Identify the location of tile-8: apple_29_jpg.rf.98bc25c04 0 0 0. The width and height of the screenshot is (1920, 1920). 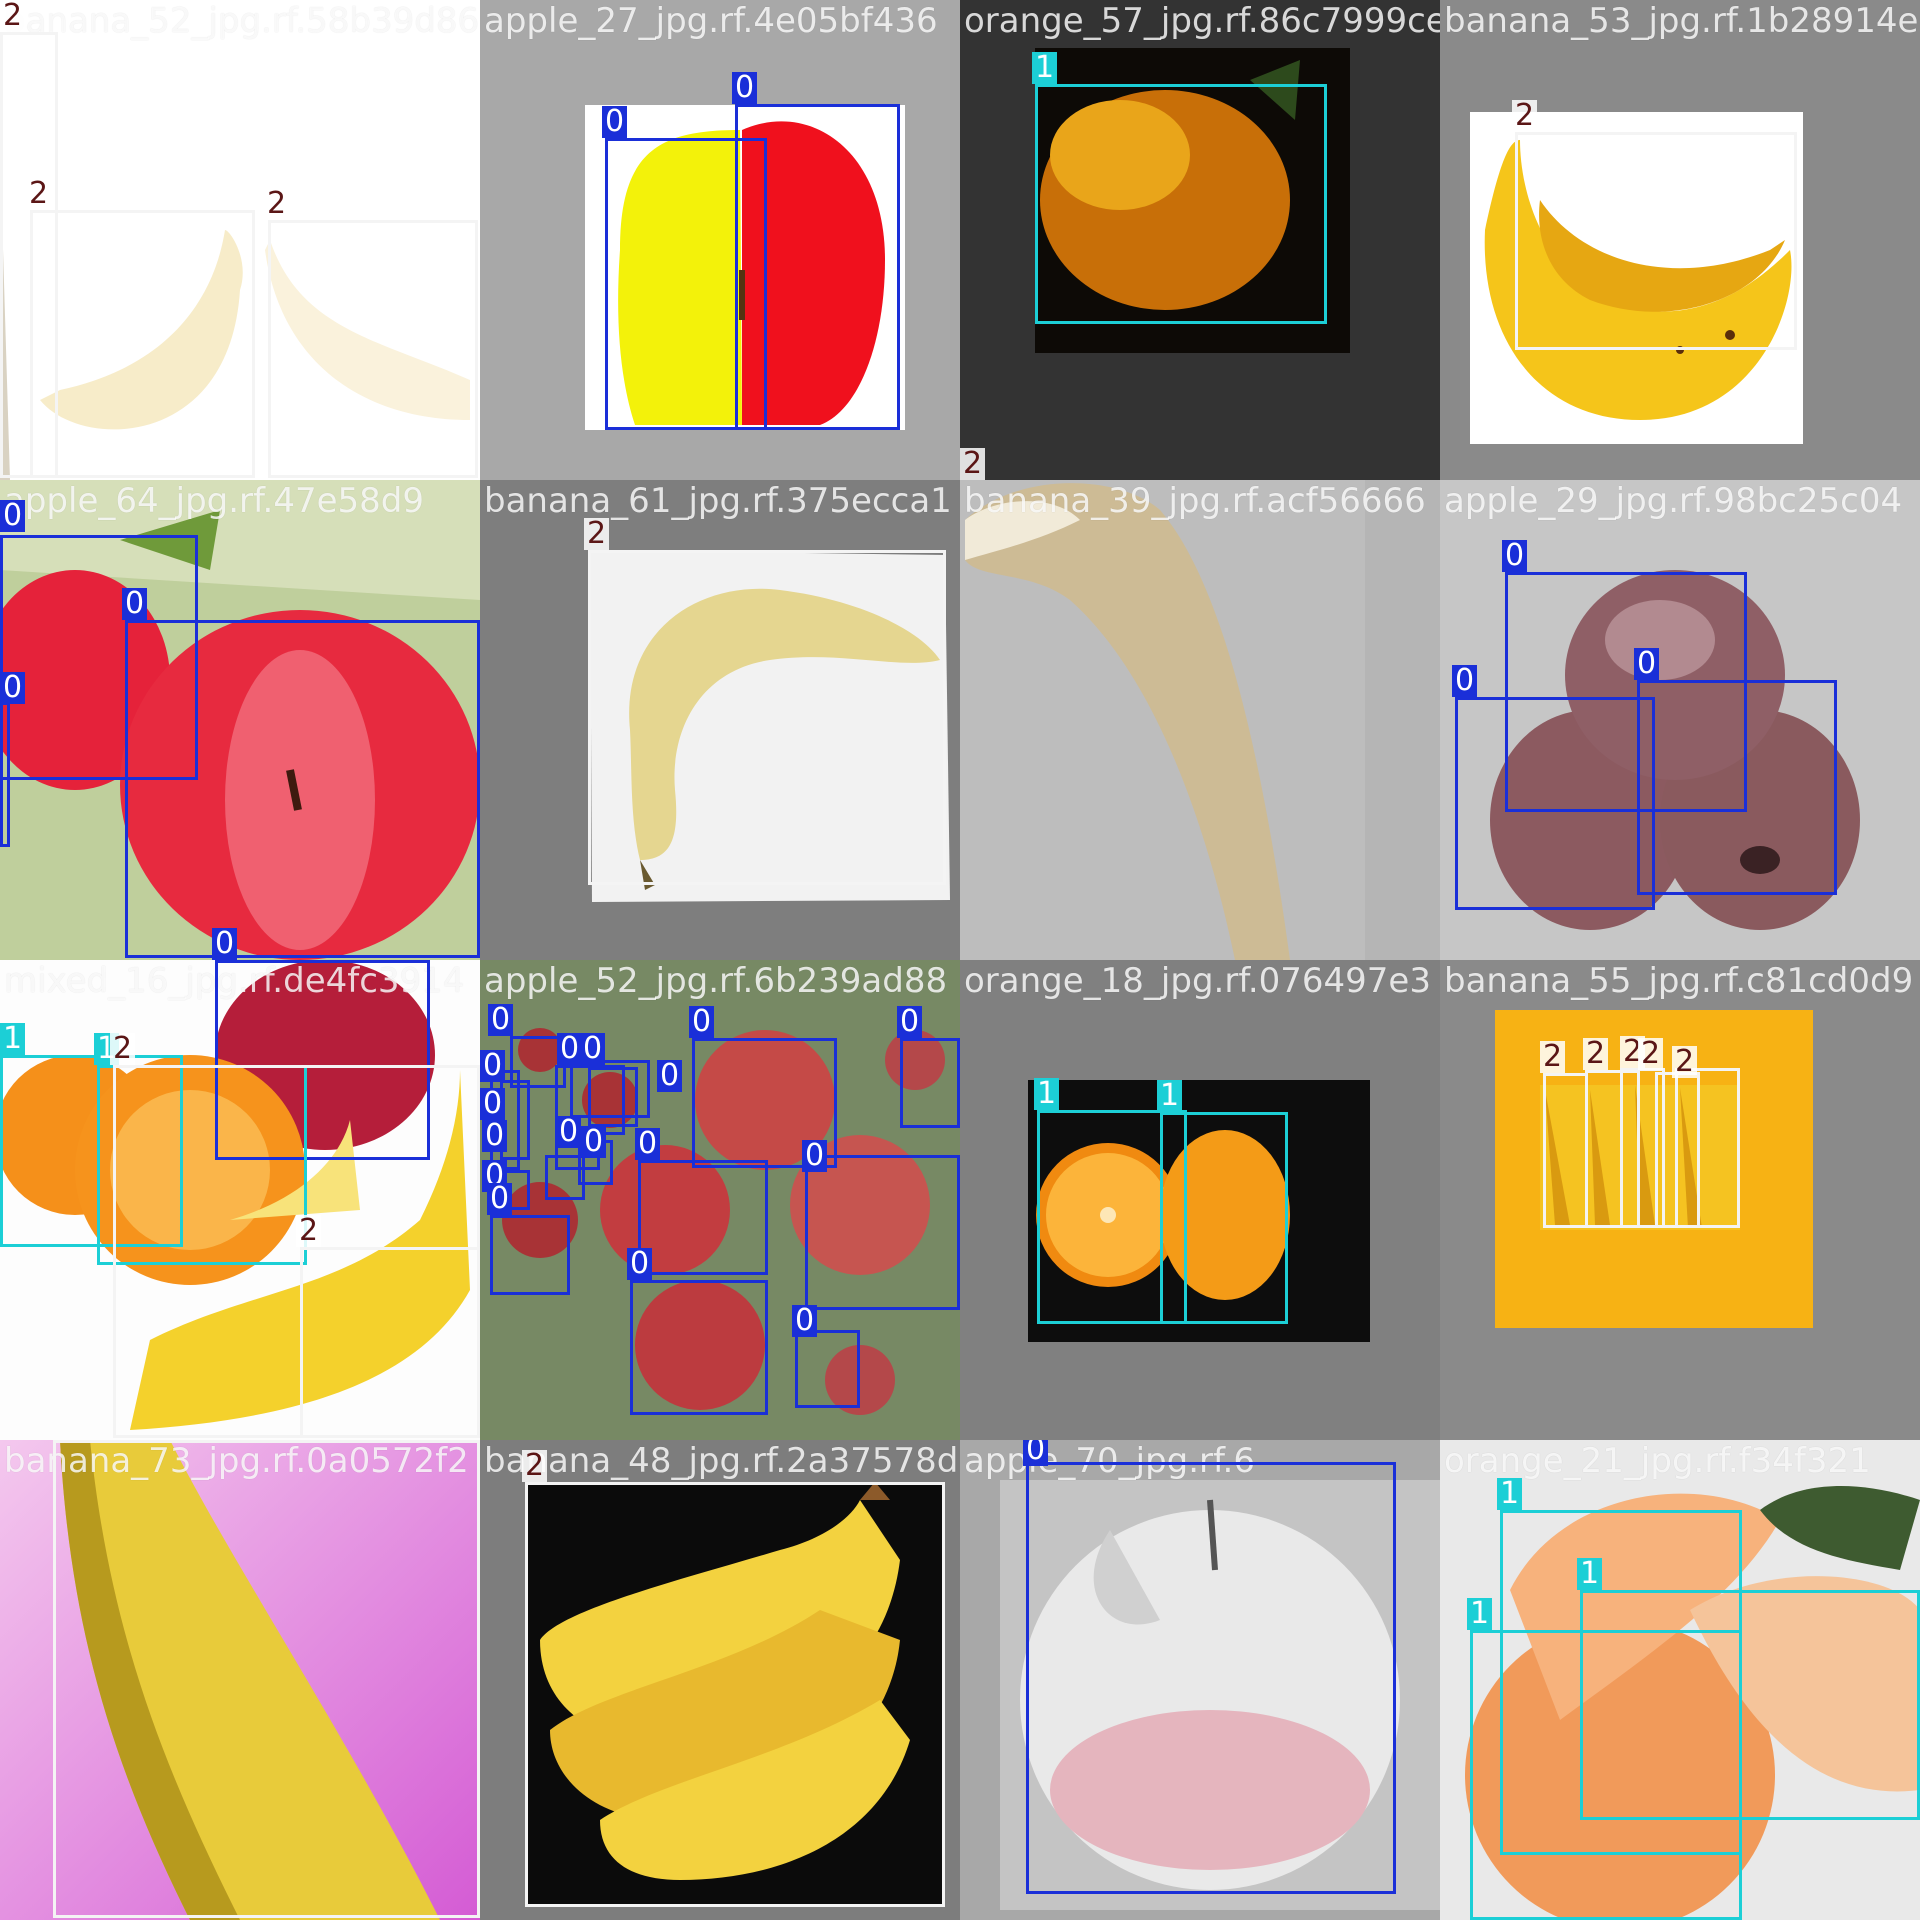
(1680, 720).